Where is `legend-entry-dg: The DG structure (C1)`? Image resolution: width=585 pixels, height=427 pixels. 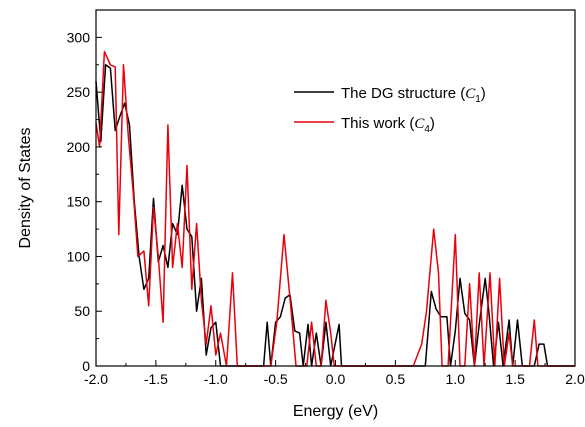
legend-entry-dg: The DG structure (C1) is located at coordinates (390, 95).